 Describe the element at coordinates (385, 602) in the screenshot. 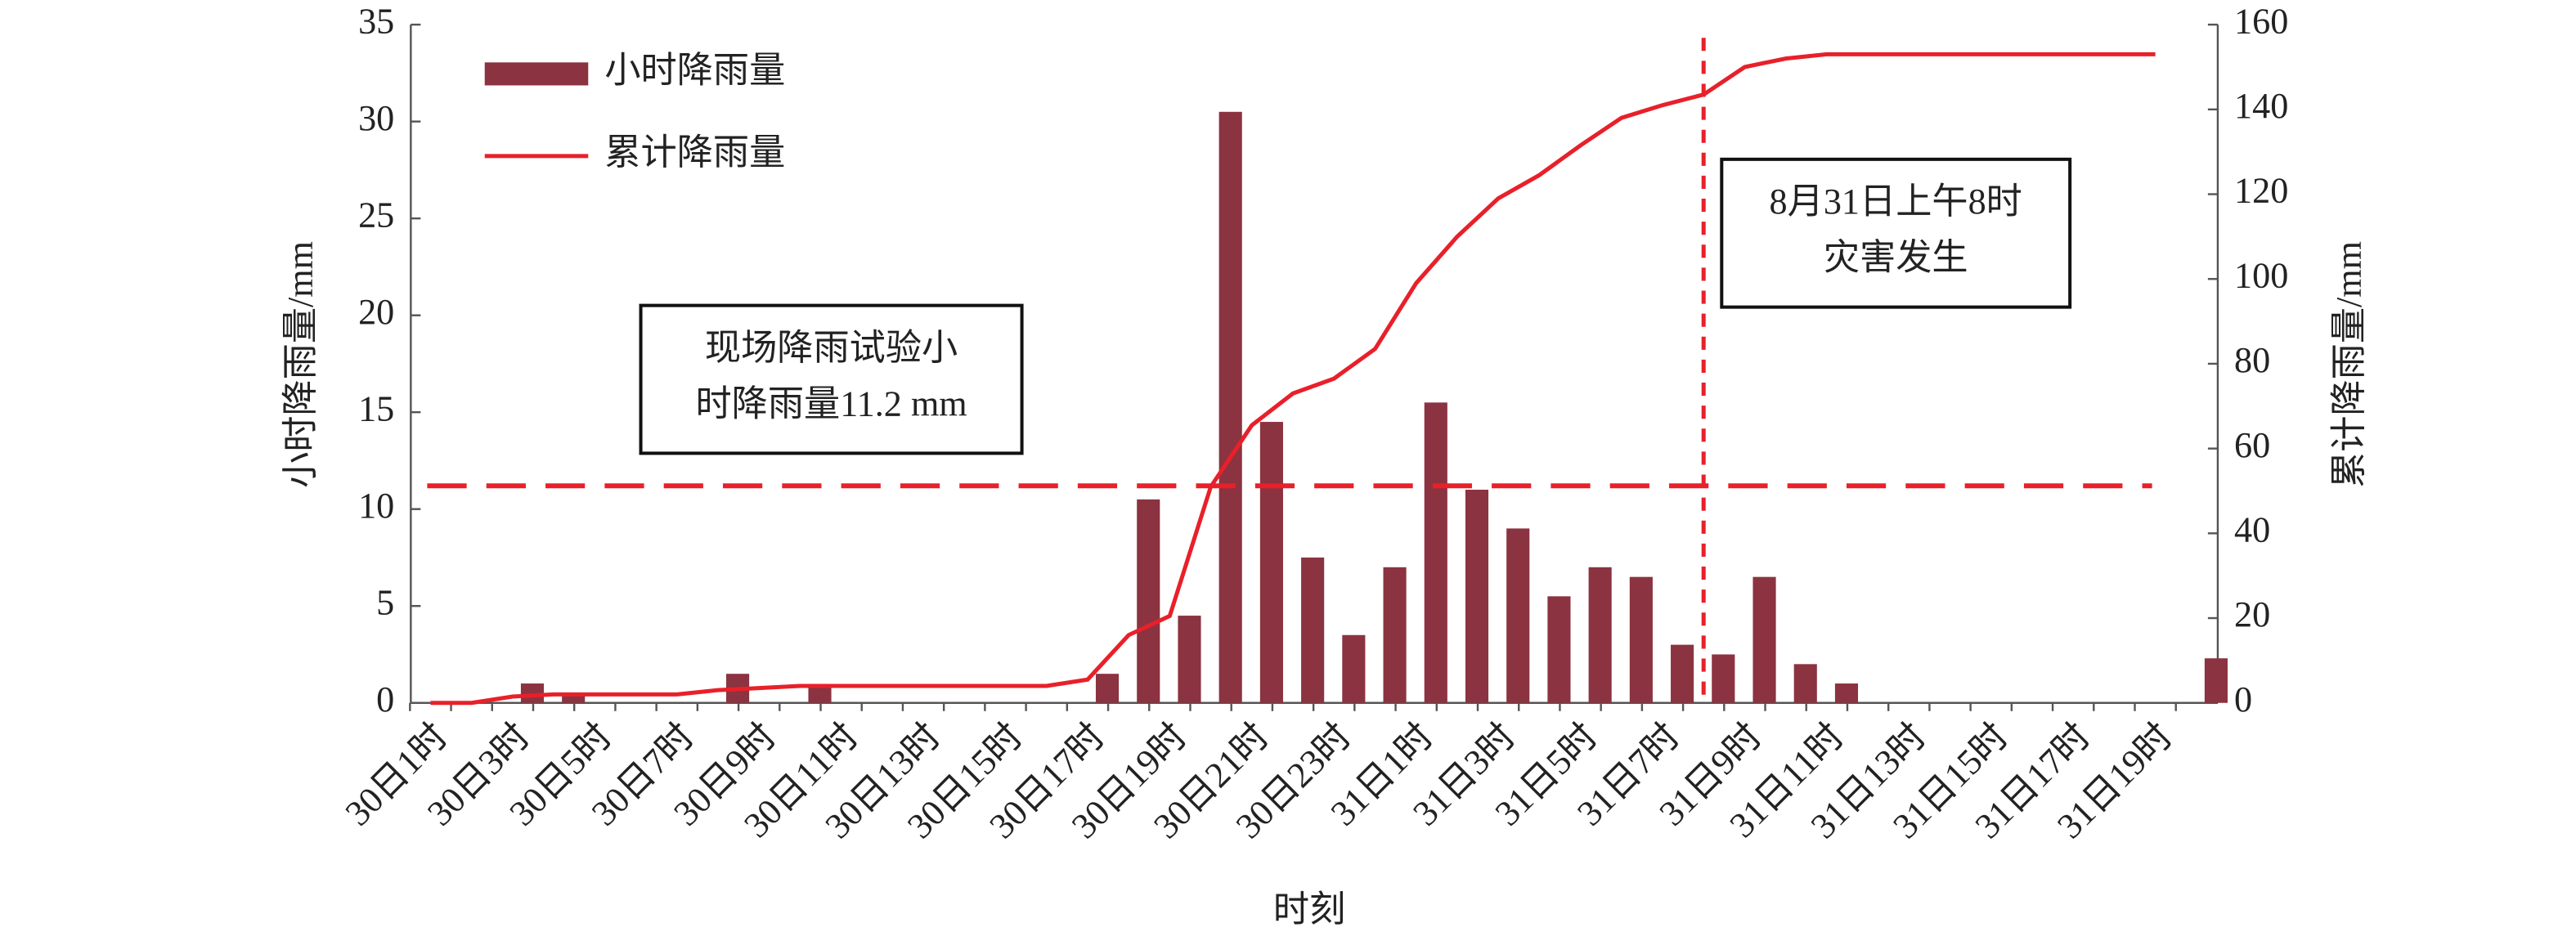

I see `y-tick-label: 5` at that location.